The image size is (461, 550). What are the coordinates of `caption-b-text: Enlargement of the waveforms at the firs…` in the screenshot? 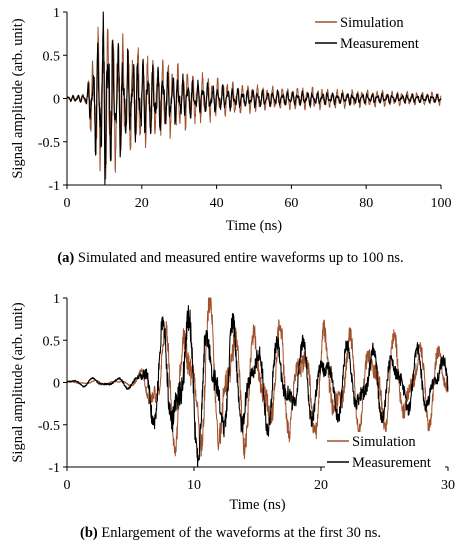 It's located at (239, 533).